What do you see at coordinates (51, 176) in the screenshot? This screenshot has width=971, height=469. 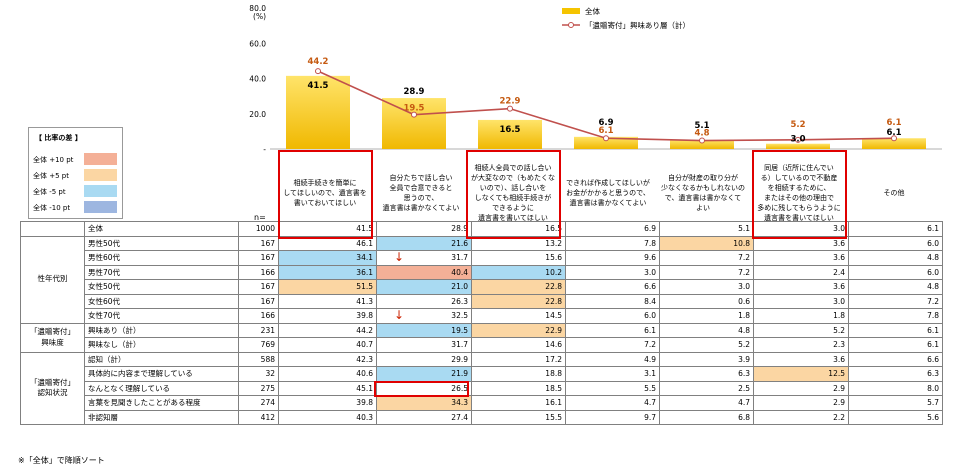 I see `diff-legend-label: 全体 +5 pt` at bounding box center [51, 176].